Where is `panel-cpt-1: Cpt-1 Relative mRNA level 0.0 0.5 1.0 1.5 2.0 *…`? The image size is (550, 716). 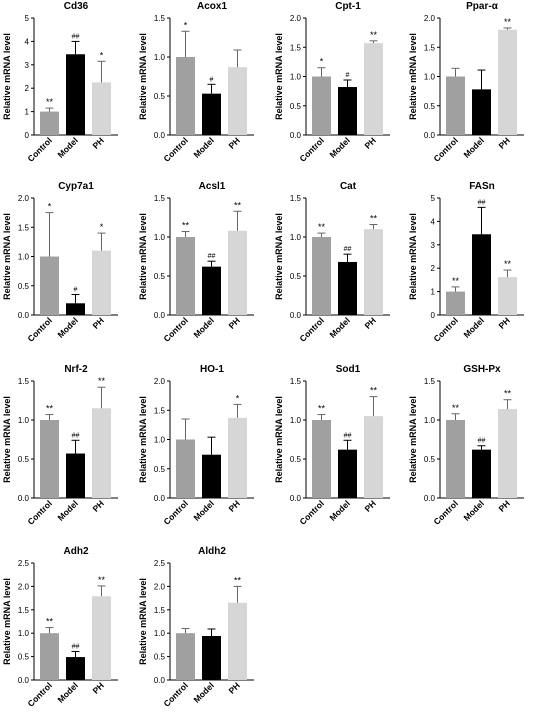 panel-cpt-1: Cpt-1 Relative mRNA level 0.0 0.5 1.0 1.5 2.0 *… is located at coordinates (332, 82).